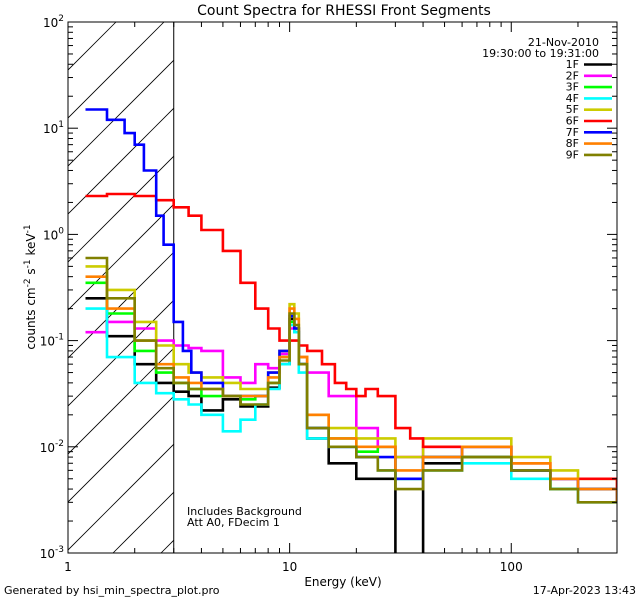 The width and height of the screenshot is (640, 600). I want to click on y-tick-exponent: 1, so click(61, 125).